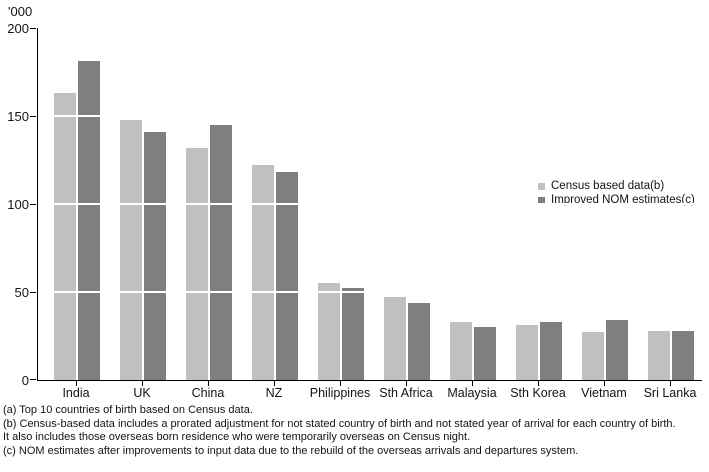 The width and height of the screenshot is (709, 472). Describe the element at coordinates (274, 383) in the screenshot. I see `x-axis-tick-nz` at that location.